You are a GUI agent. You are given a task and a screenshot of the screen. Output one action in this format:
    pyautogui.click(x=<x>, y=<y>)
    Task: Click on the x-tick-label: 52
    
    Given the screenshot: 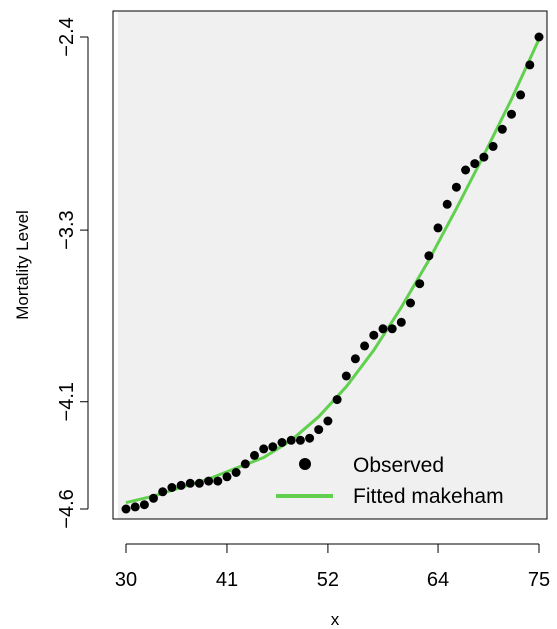 What is the action you would take?
    pyautogui.click(x=328, y=580)
    